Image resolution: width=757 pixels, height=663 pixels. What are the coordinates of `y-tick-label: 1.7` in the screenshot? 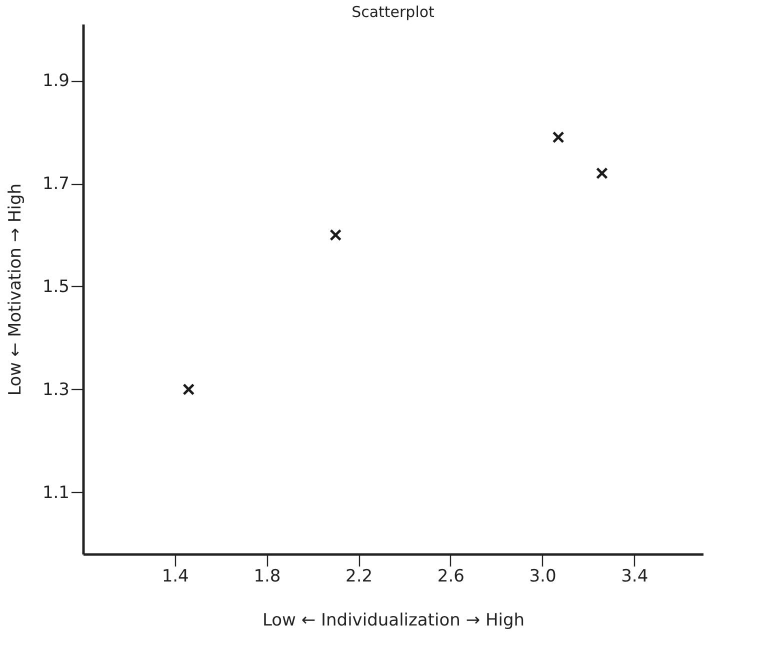 It's located at (56, 184).